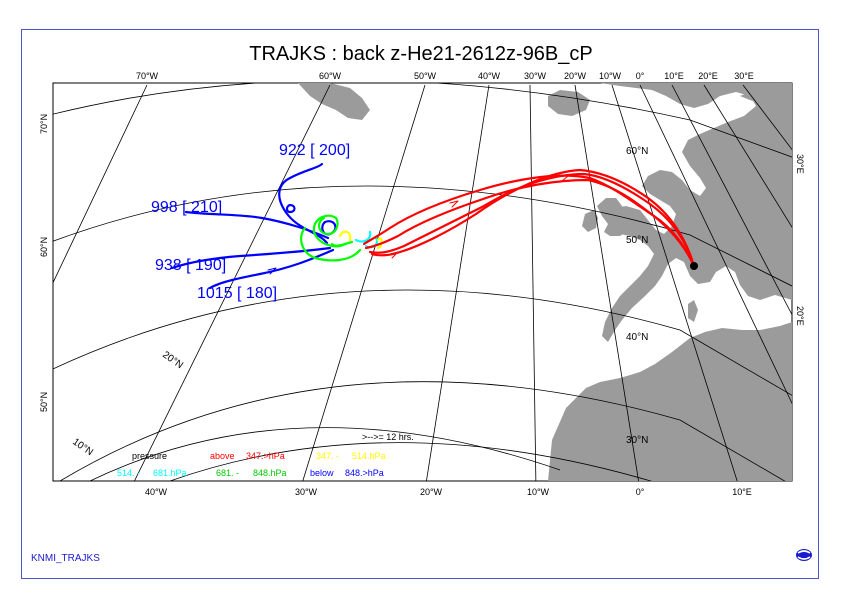 The height and width of the screenshot is (596, 842). Describe the element at coordinates (674, 76) in the screenshot. I see `lon-label-top-10e: 10°E` at that location.